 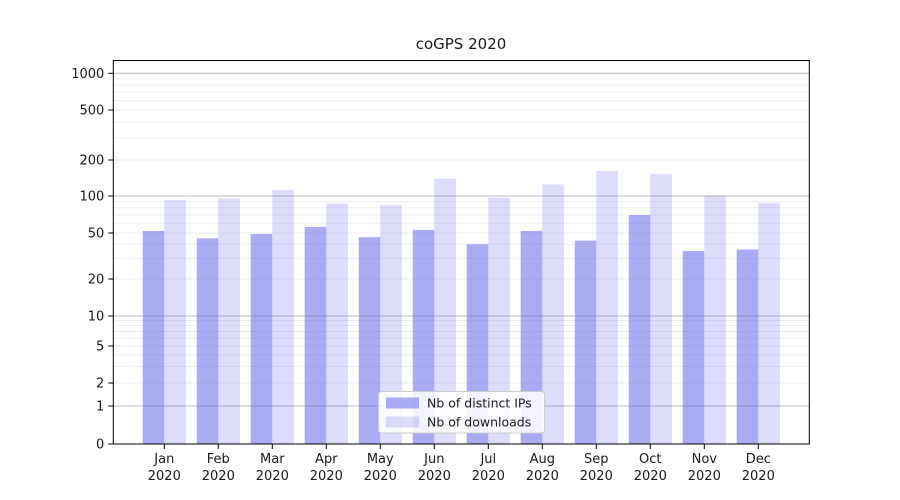 I want to click on x-tick-label-month-sep: Sep, so click(x=596, y=459).